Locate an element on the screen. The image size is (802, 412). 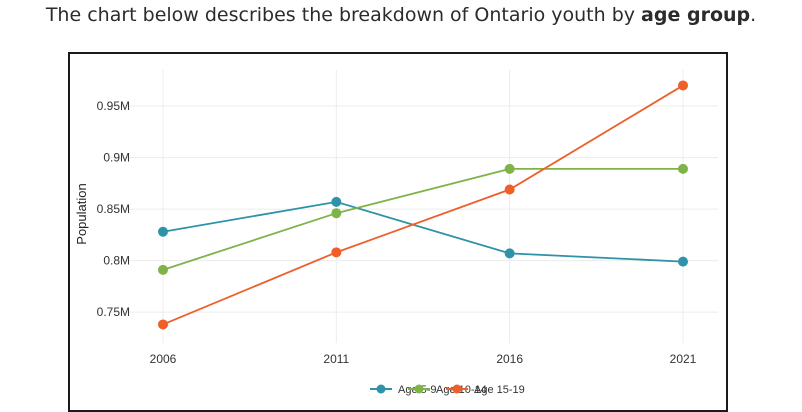
y-tick-label: 0.95M is located at coordinates (113, 106).